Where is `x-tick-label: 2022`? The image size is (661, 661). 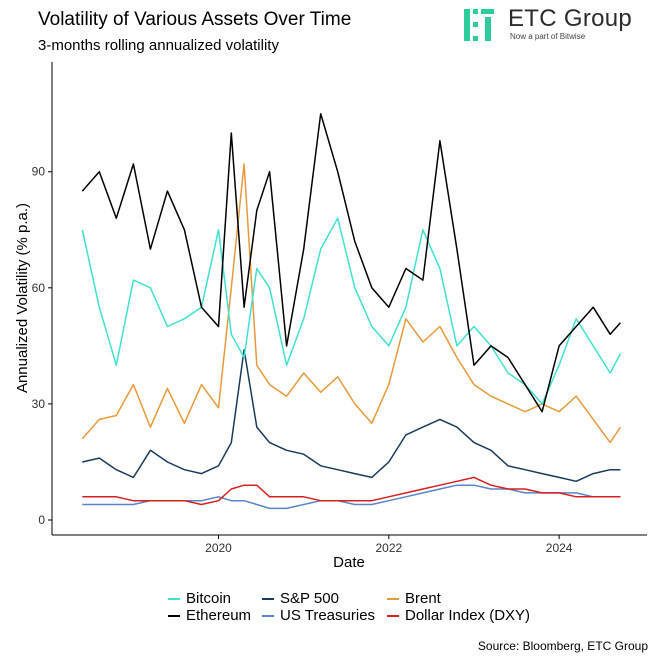
x-tick-label: 2022 is located at coordinates (388, 548).